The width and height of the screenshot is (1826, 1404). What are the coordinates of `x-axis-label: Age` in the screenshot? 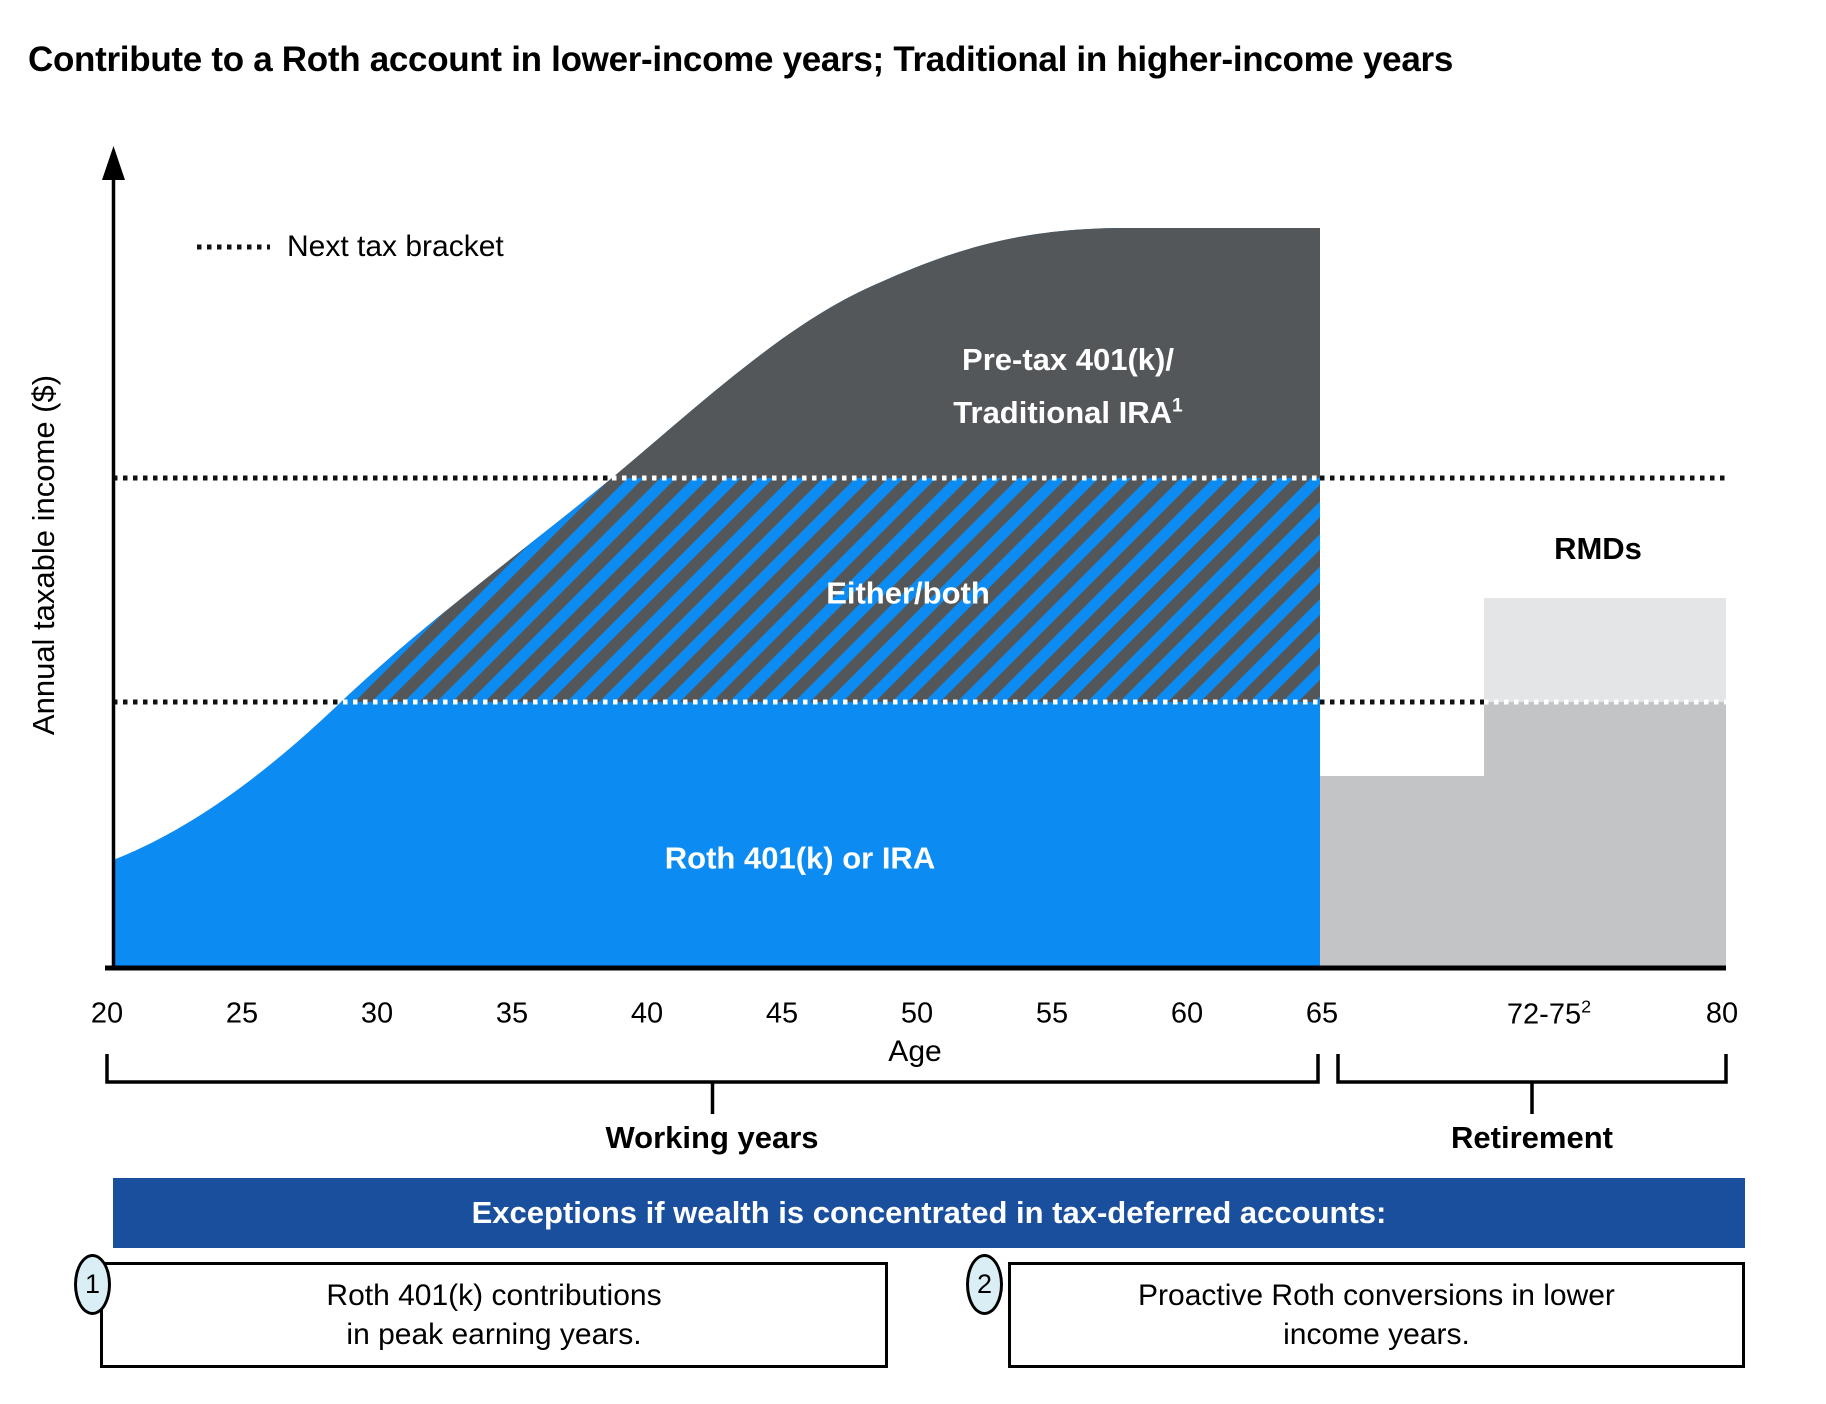 It's located at (915, 1051).